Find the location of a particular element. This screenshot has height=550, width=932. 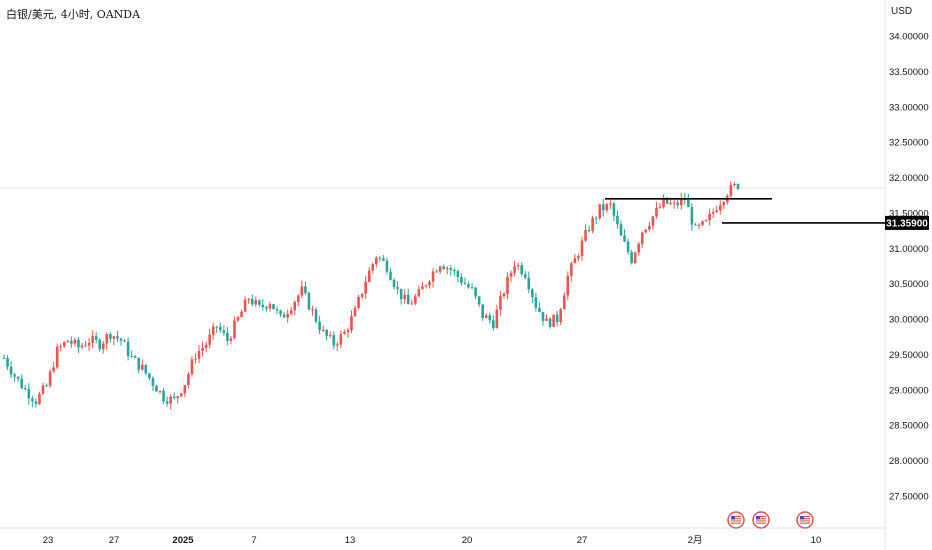

y-tick-label: 32.00000 is located at coordinates (909, 178).